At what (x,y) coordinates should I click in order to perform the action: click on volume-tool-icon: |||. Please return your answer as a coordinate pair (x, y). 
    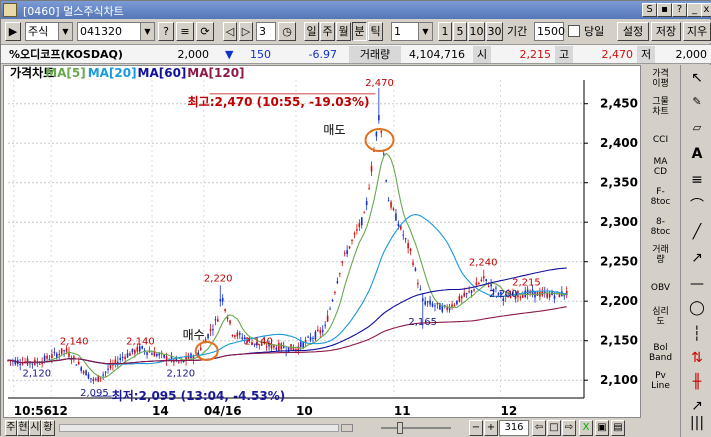
    Looking at the image, I should click on (697, 423).